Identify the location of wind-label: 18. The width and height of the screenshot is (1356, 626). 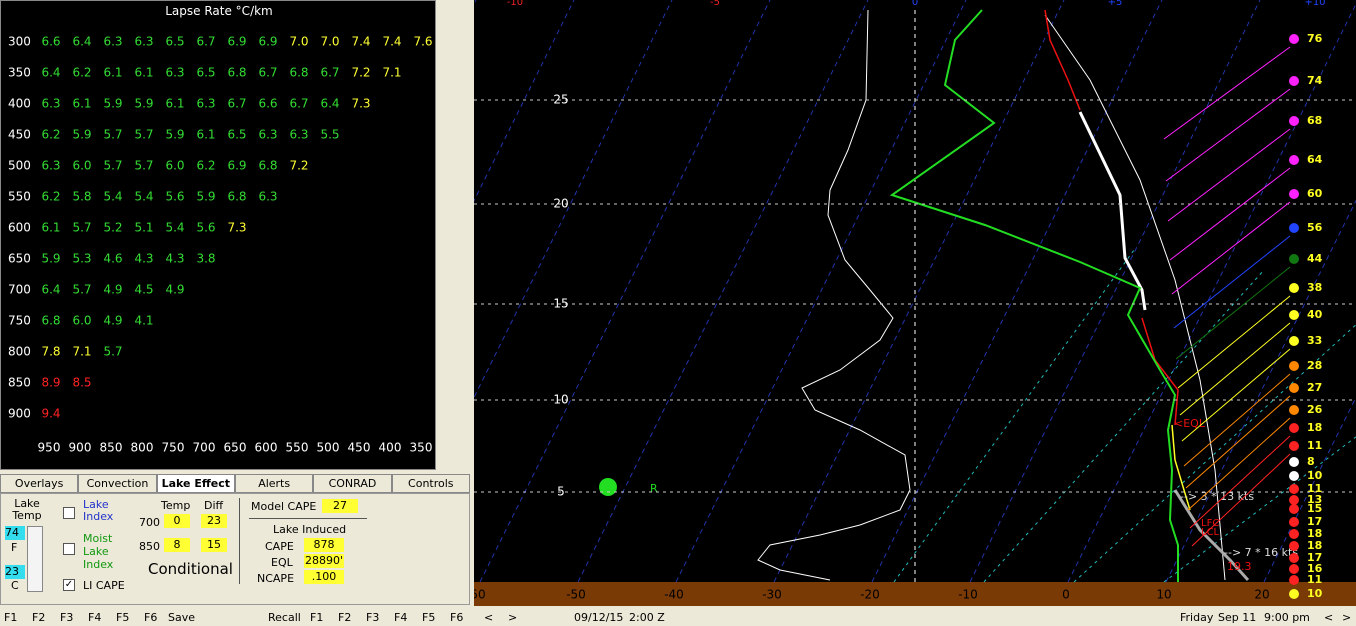
(1314, 533).